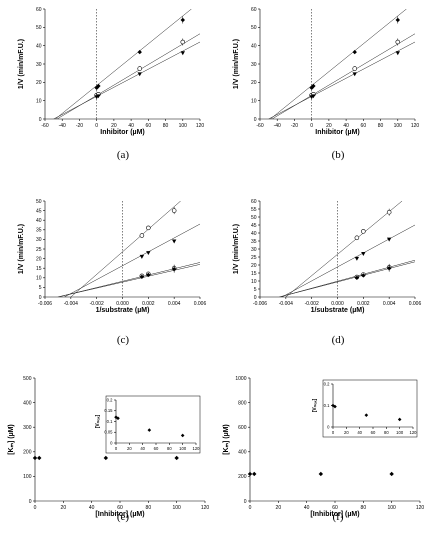  What do you see at coordinates (39, 28) in the screenshot?
I see `y-tick-label: 50` at bounding box center [39, 28].